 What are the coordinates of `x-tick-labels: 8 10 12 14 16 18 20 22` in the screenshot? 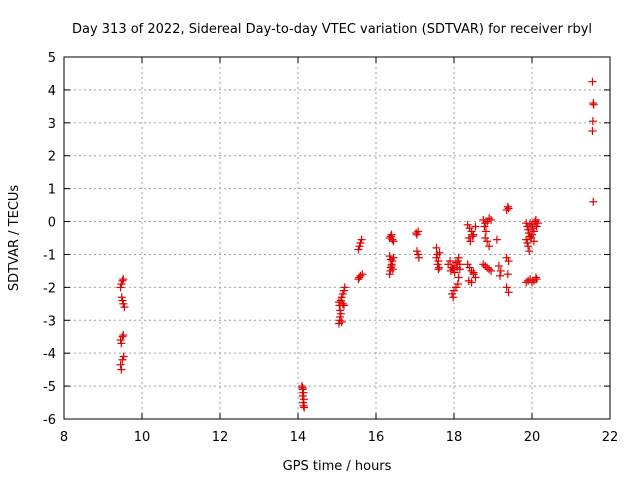 It's located at (339, 437).